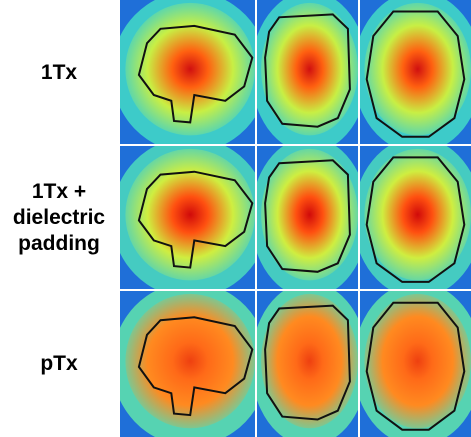  I want to click on map-panel-1tx-dielectric-axial, so click(415, 217).